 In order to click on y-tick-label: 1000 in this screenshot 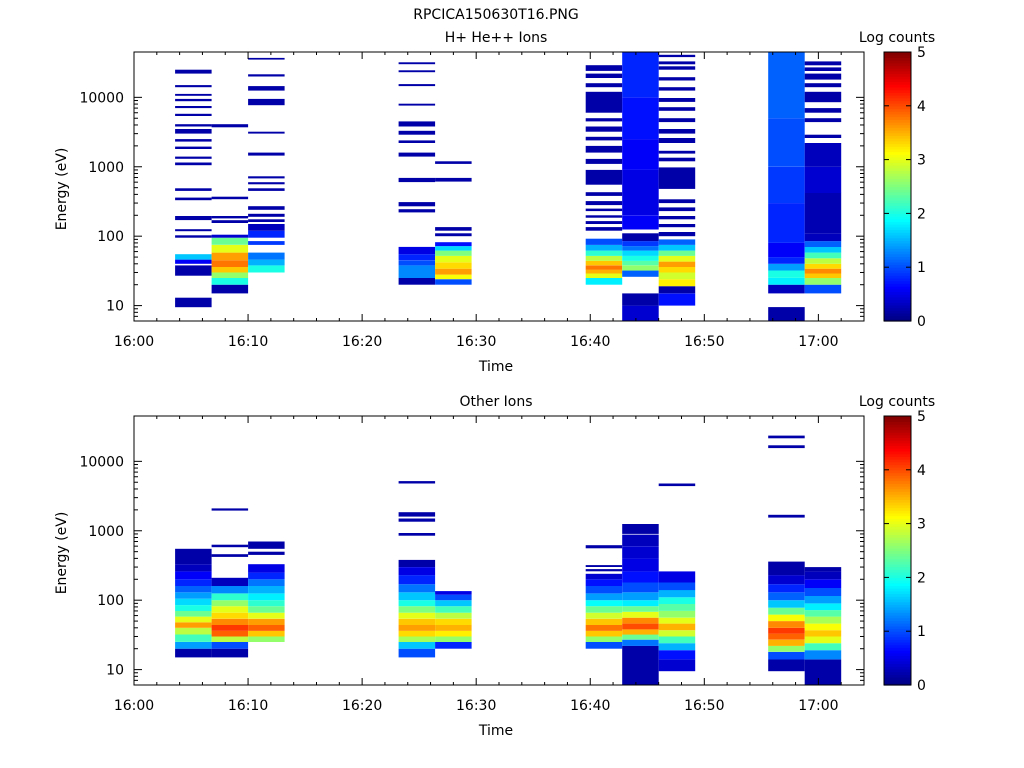, I will do `click(106, 532)`.